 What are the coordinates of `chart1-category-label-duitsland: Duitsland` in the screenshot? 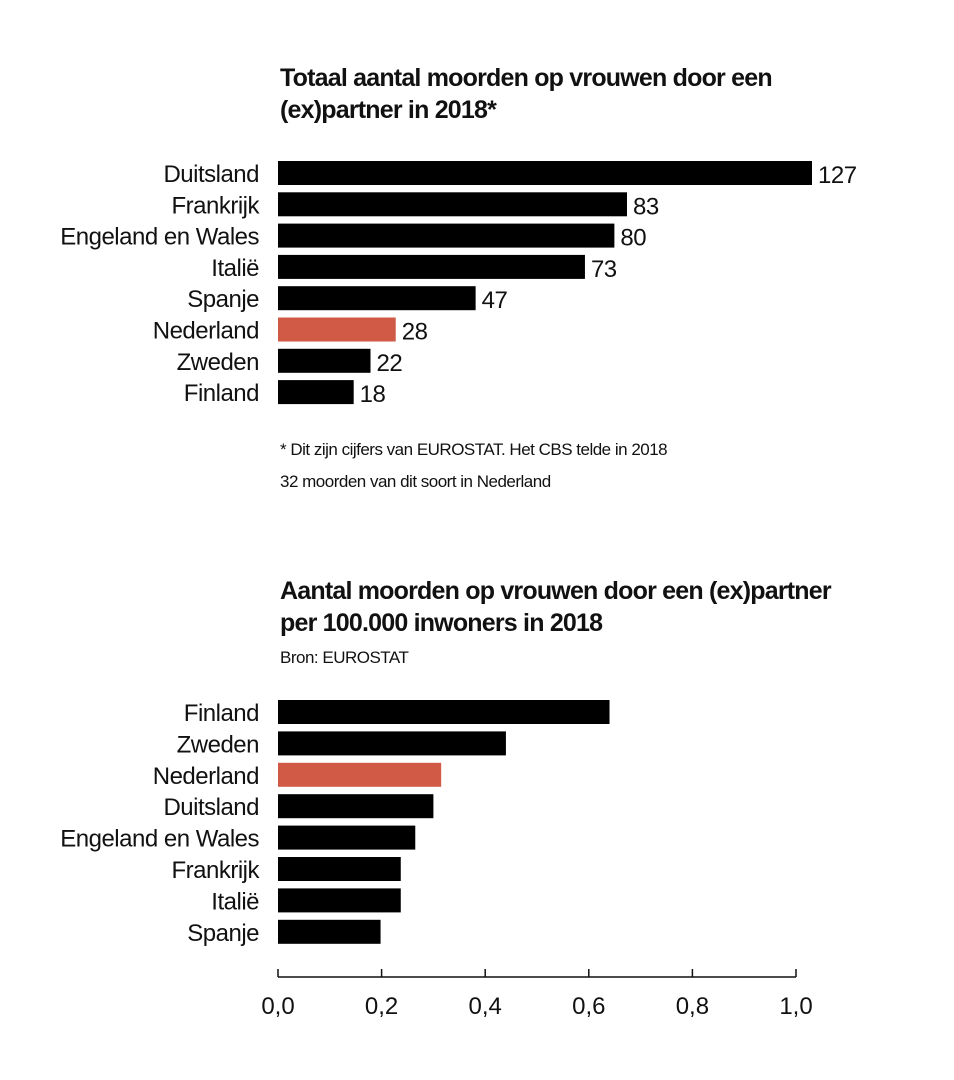 It's located at (211, 174).